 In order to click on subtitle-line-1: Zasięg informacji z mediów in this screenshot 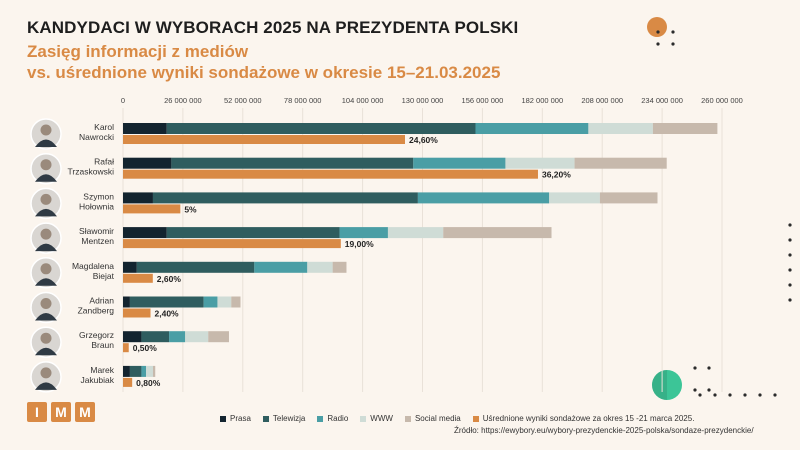, I will do `click(138, 51)`.